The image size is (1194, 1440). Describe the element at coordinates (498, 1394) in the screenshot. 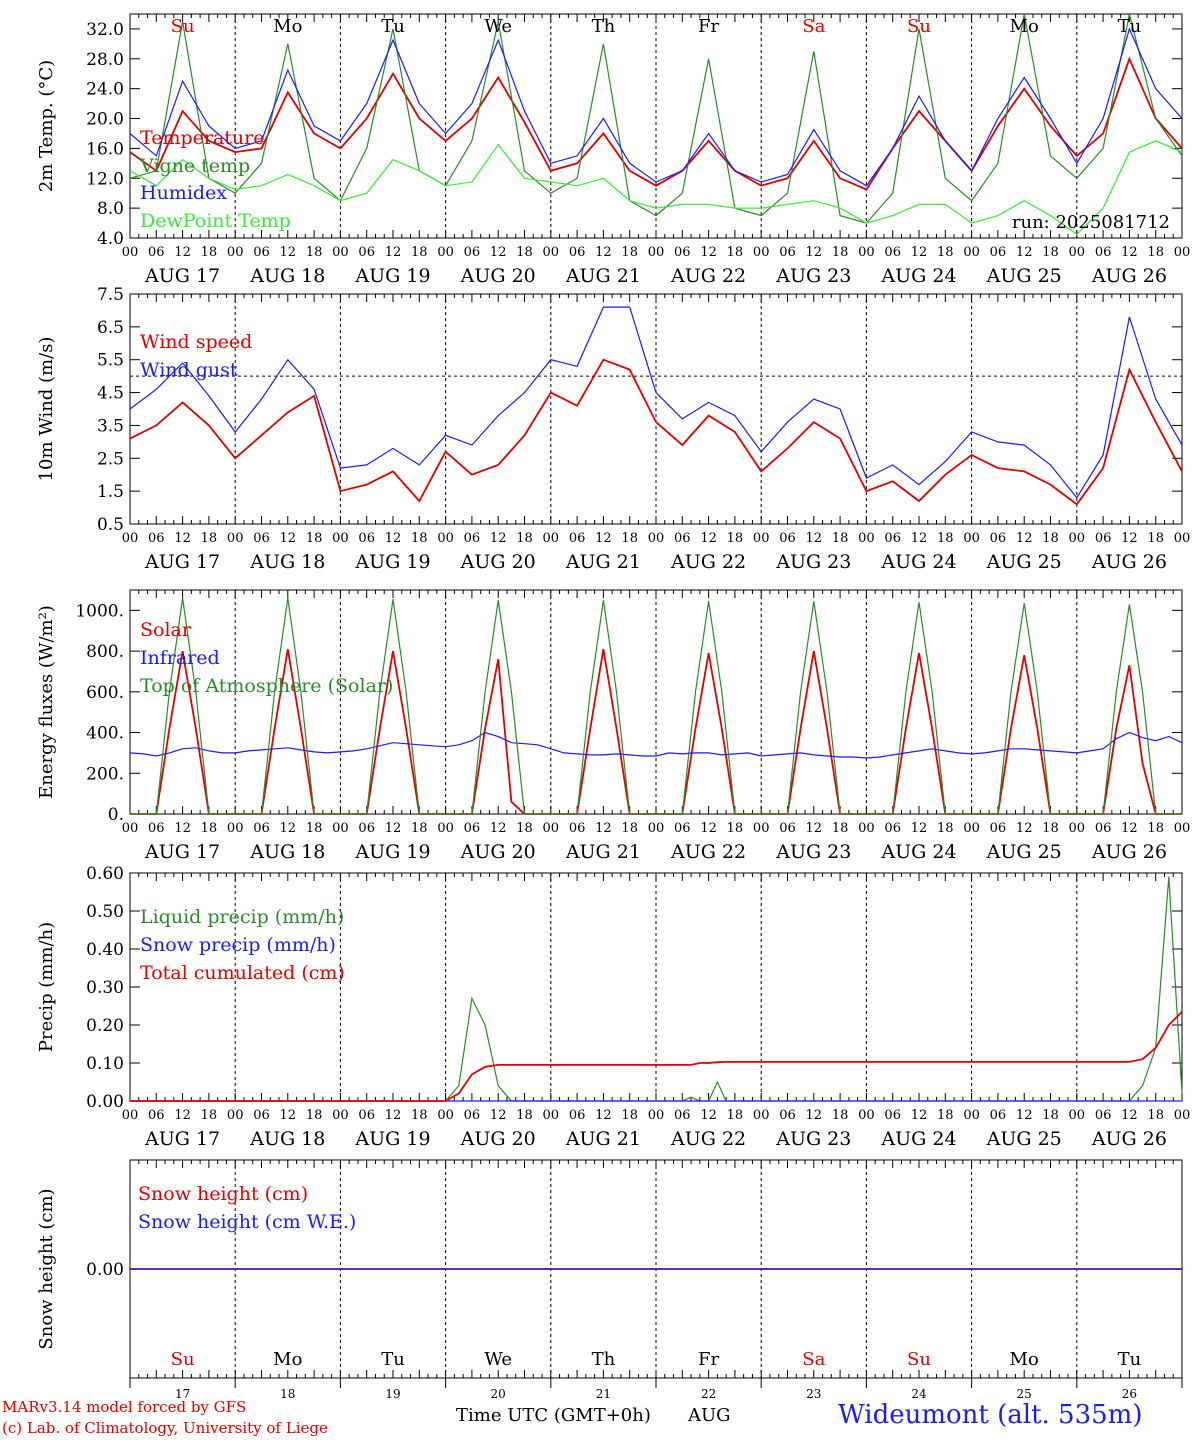

I see `day-number: 20` at that location.